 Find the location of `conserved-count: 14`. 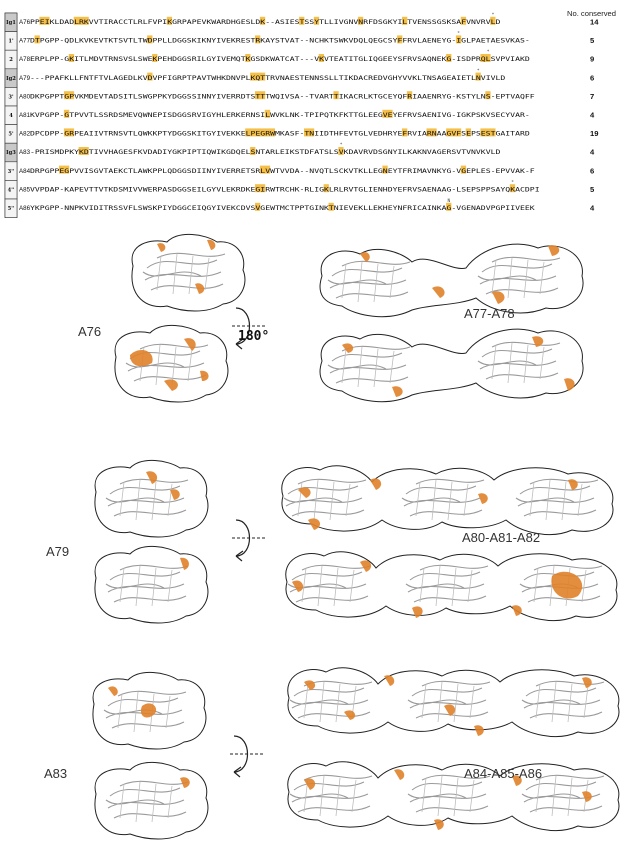

conserved-count: 14 is located at coordinates (594, 22).